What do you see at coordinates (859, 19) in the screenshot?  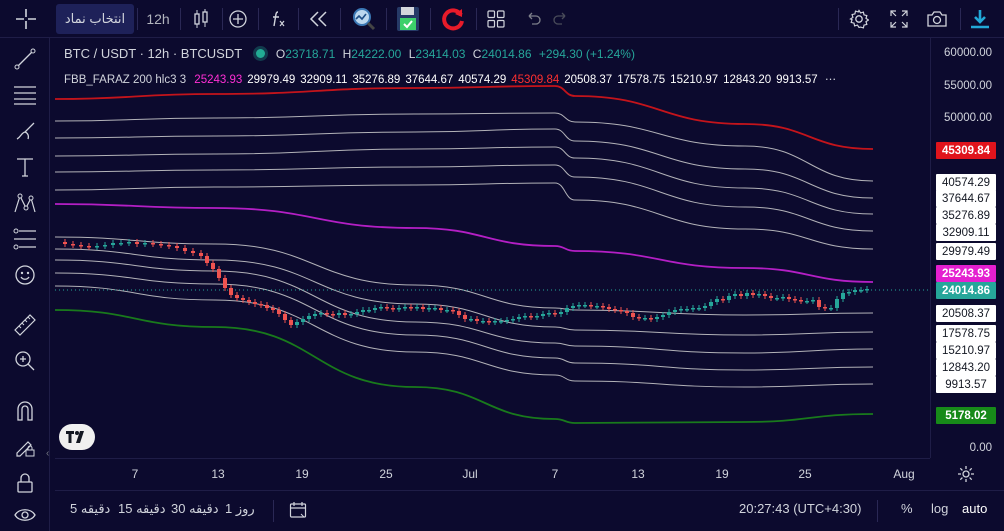 I see `settings-icon` at bounding box center [859, 19].